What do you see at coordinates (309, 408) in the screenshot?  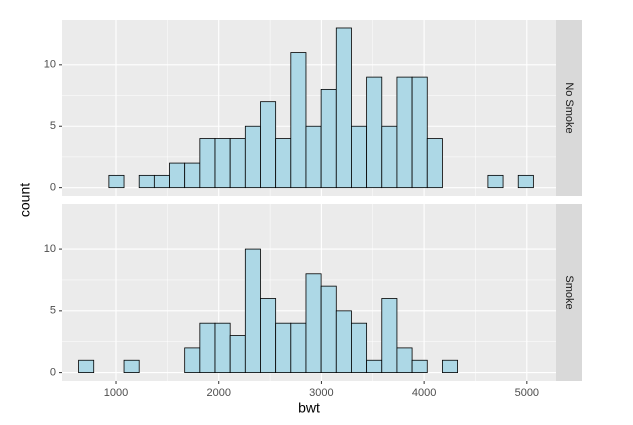 I see `x-axis-title: bwt` at bounding box center [309, 408].